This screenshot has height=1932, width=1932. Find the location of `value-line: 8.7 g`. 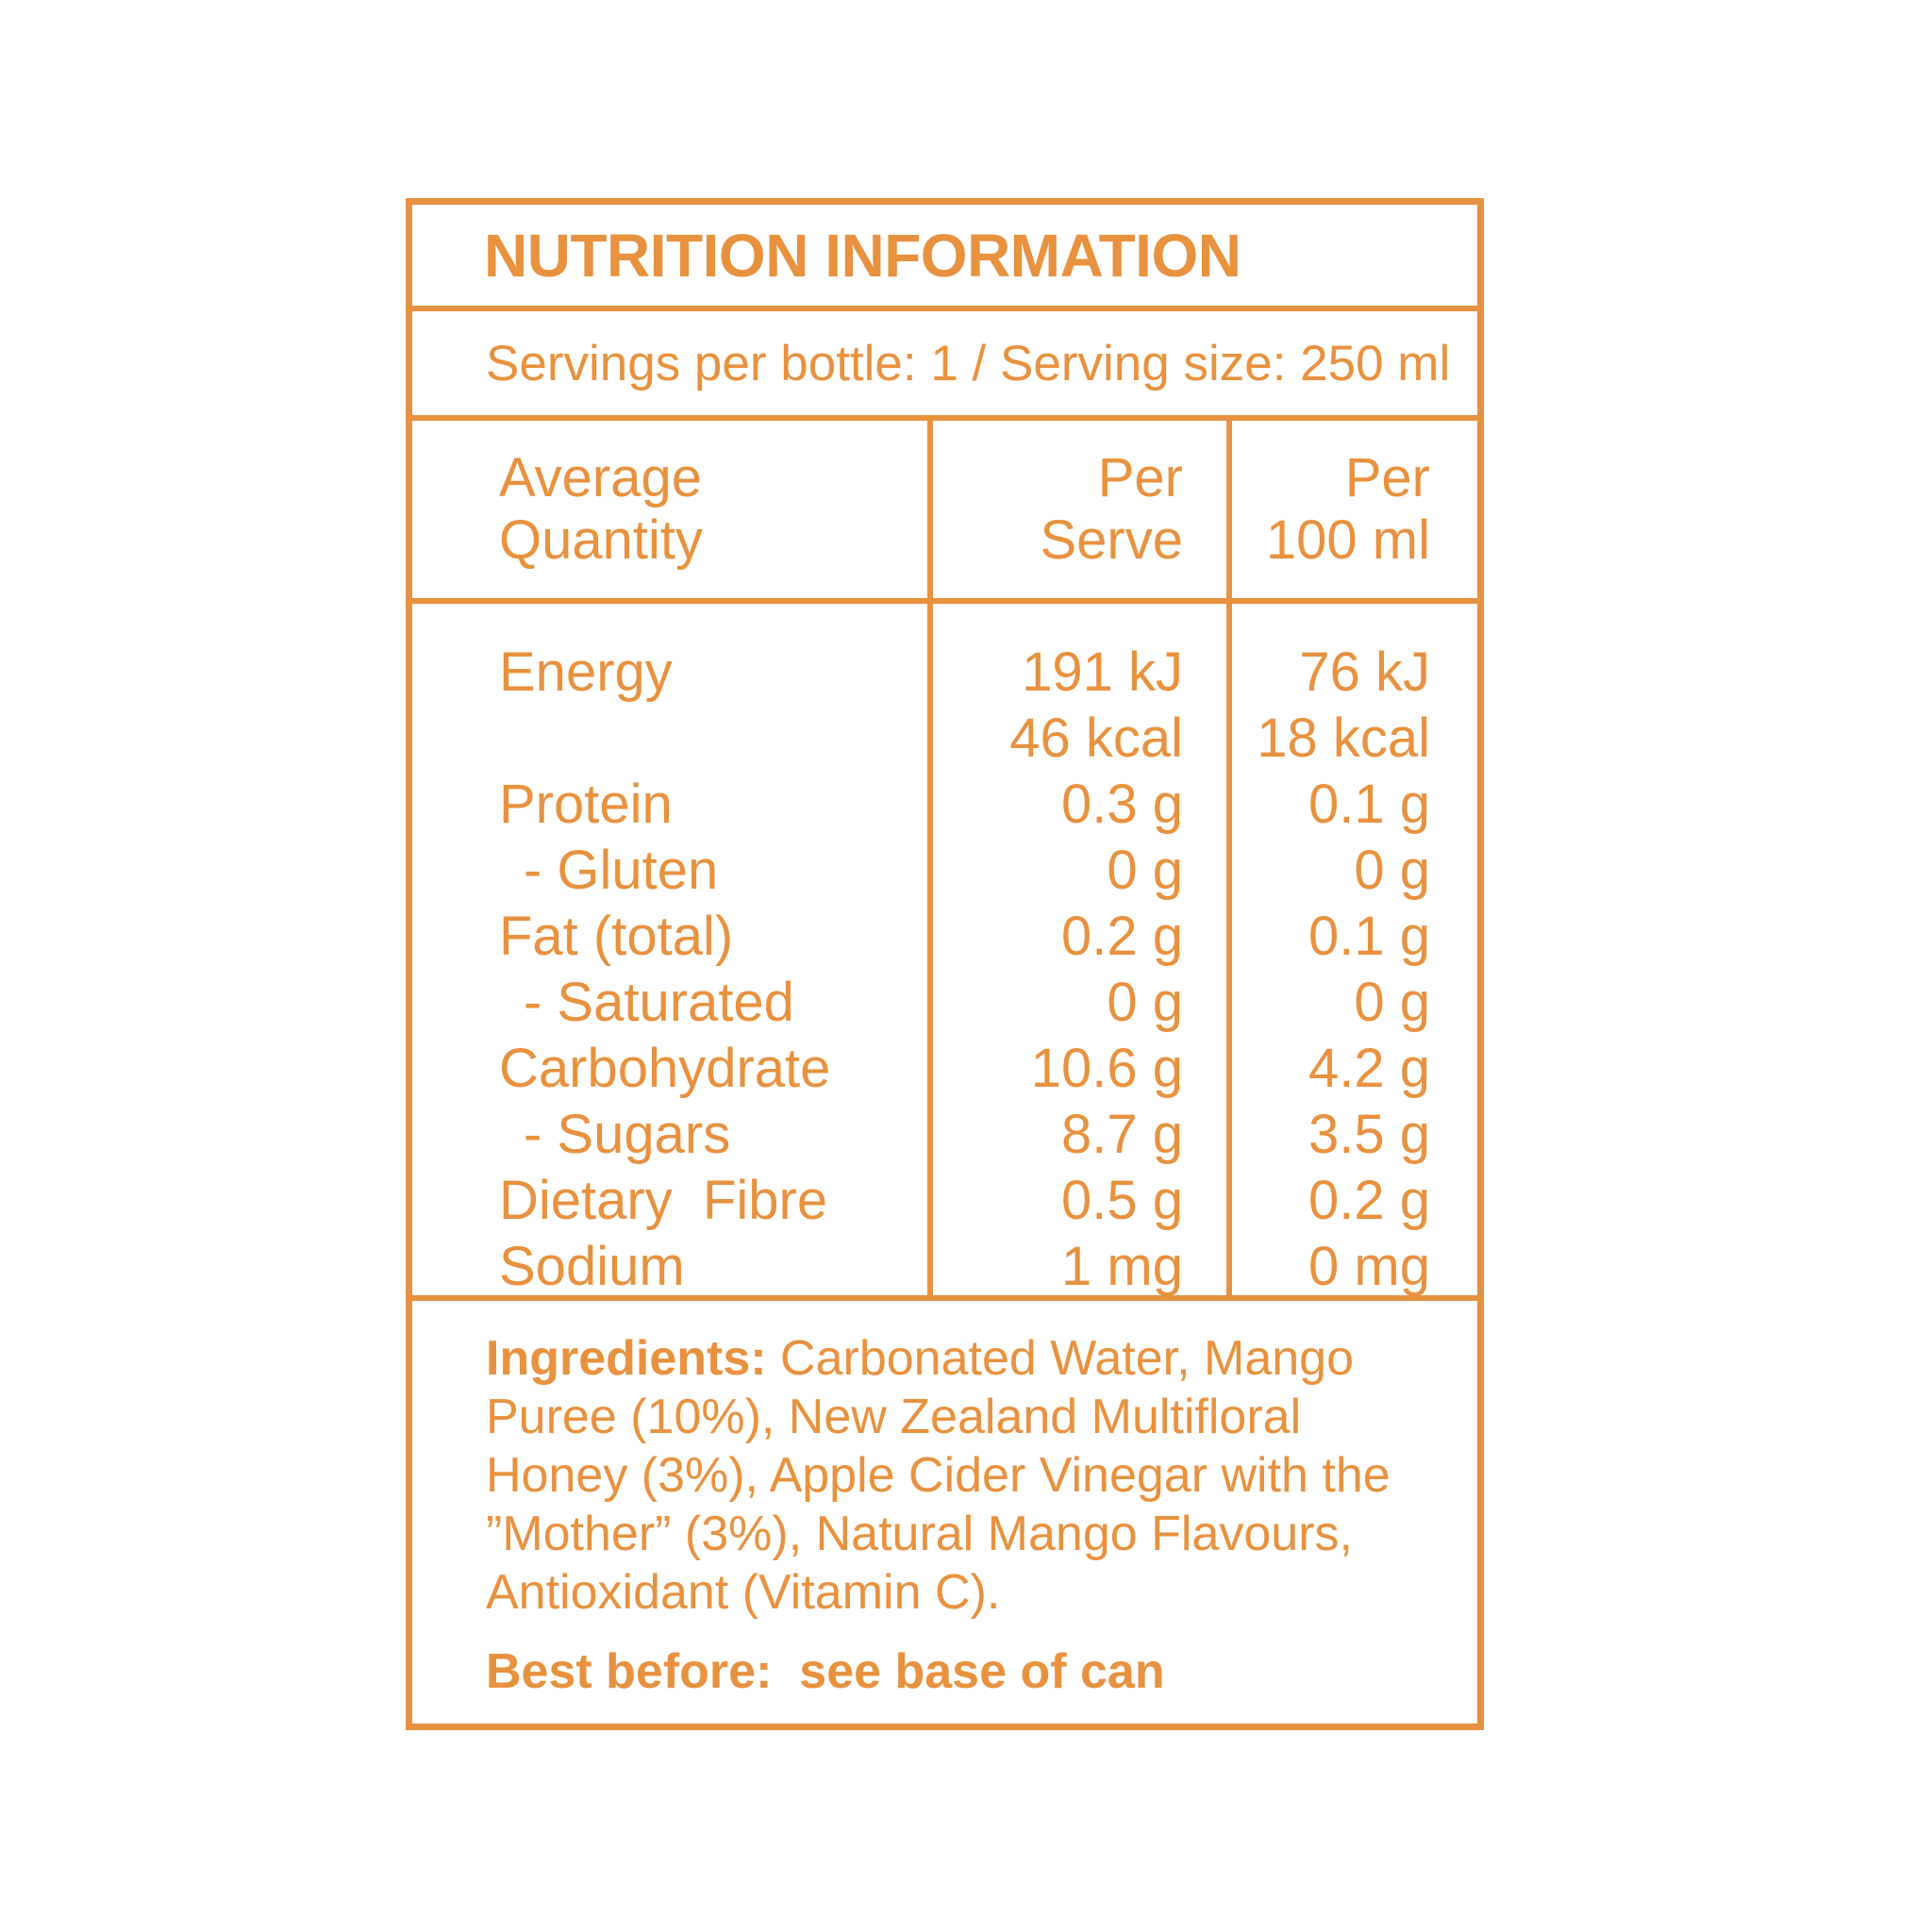

value-line: 8.7 g is located at coordinates (1122, 1135).